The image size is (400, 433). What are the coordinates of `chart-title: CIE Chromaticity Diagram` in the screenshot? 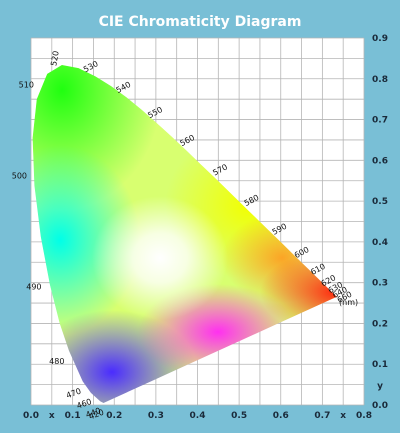 It's located at (200, 22).